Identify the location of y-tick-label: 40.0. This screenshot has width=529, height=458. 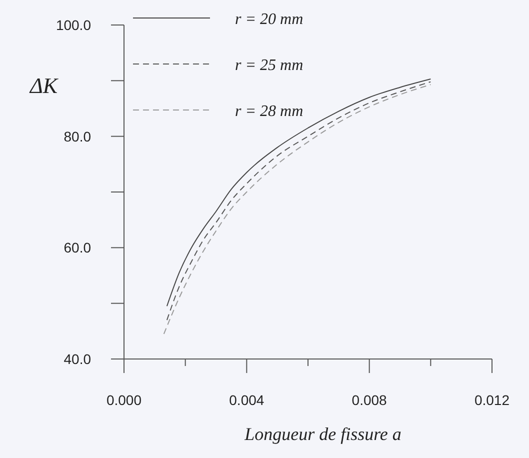
(78, 359).